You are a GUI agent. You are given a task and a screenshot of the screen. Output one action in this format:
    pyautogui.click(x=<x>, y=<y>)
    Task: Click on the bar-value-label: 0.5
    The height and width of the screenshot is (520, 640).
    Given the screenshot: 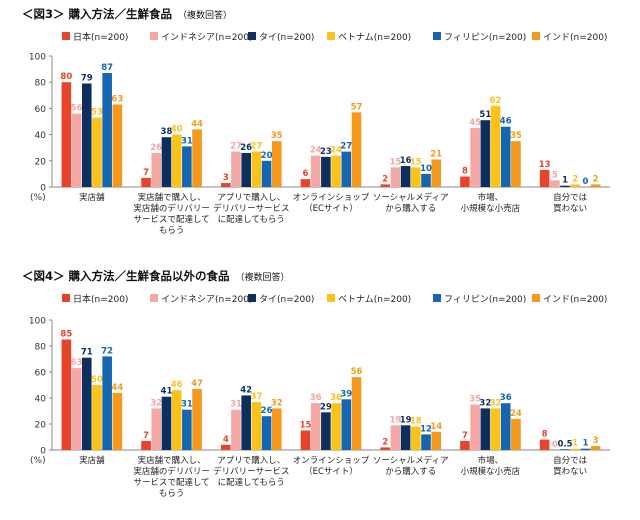 What is the action you would take?
    pyautogui.click(x=565, y=444)
    